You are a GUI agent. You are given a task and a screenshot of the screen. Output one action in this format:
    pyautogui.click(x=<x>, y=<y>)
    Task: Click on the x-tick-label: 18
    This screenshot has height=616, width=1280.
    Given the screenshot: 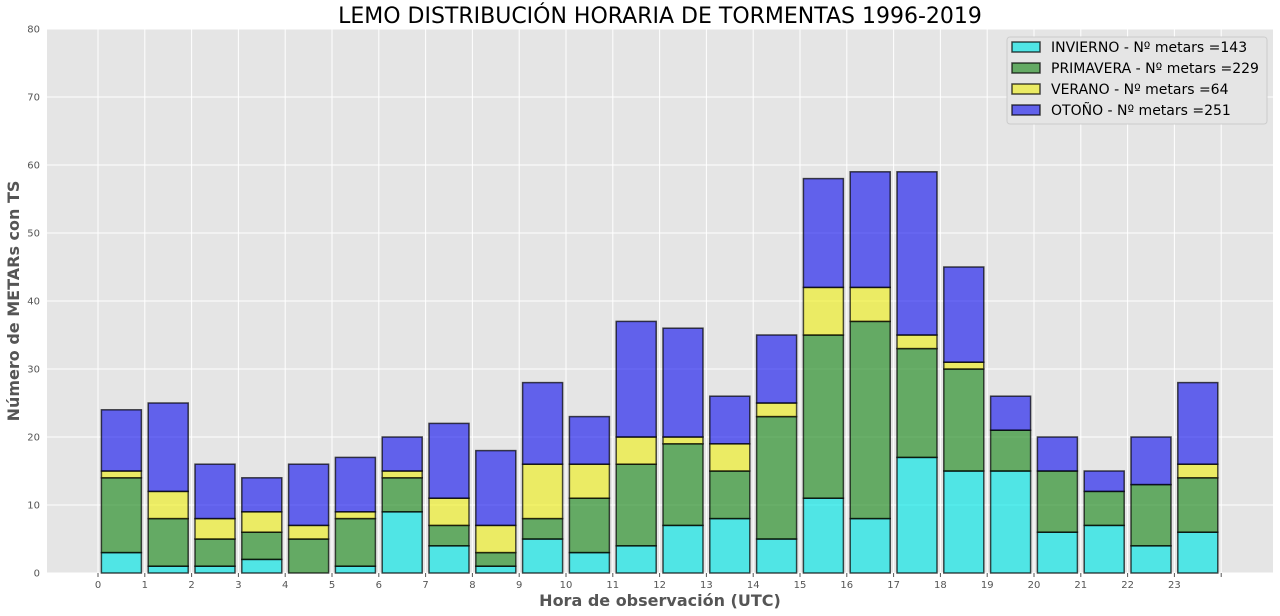 What is the action you would take?
    pyautogui.click(x=940, y=585)
    